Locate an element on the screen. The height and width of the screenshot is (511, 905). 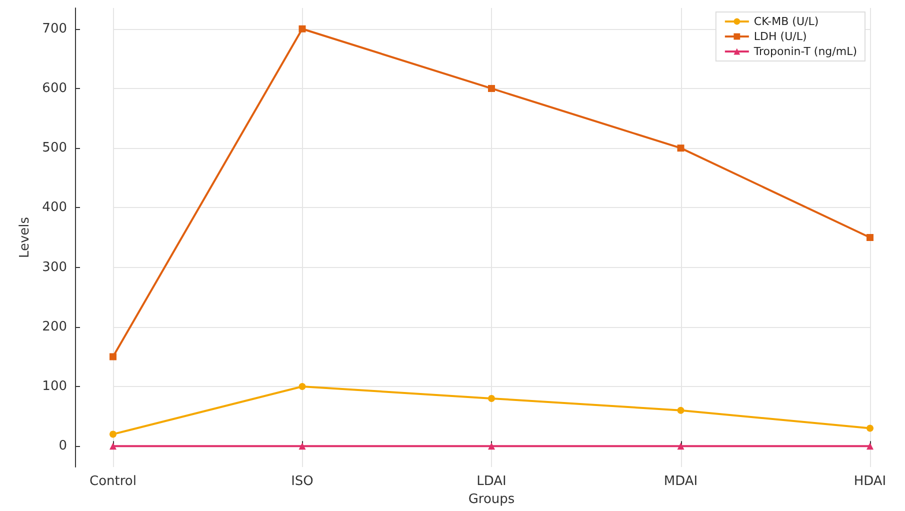
y-tick-label: 100 is located at coordinates (54, 386).